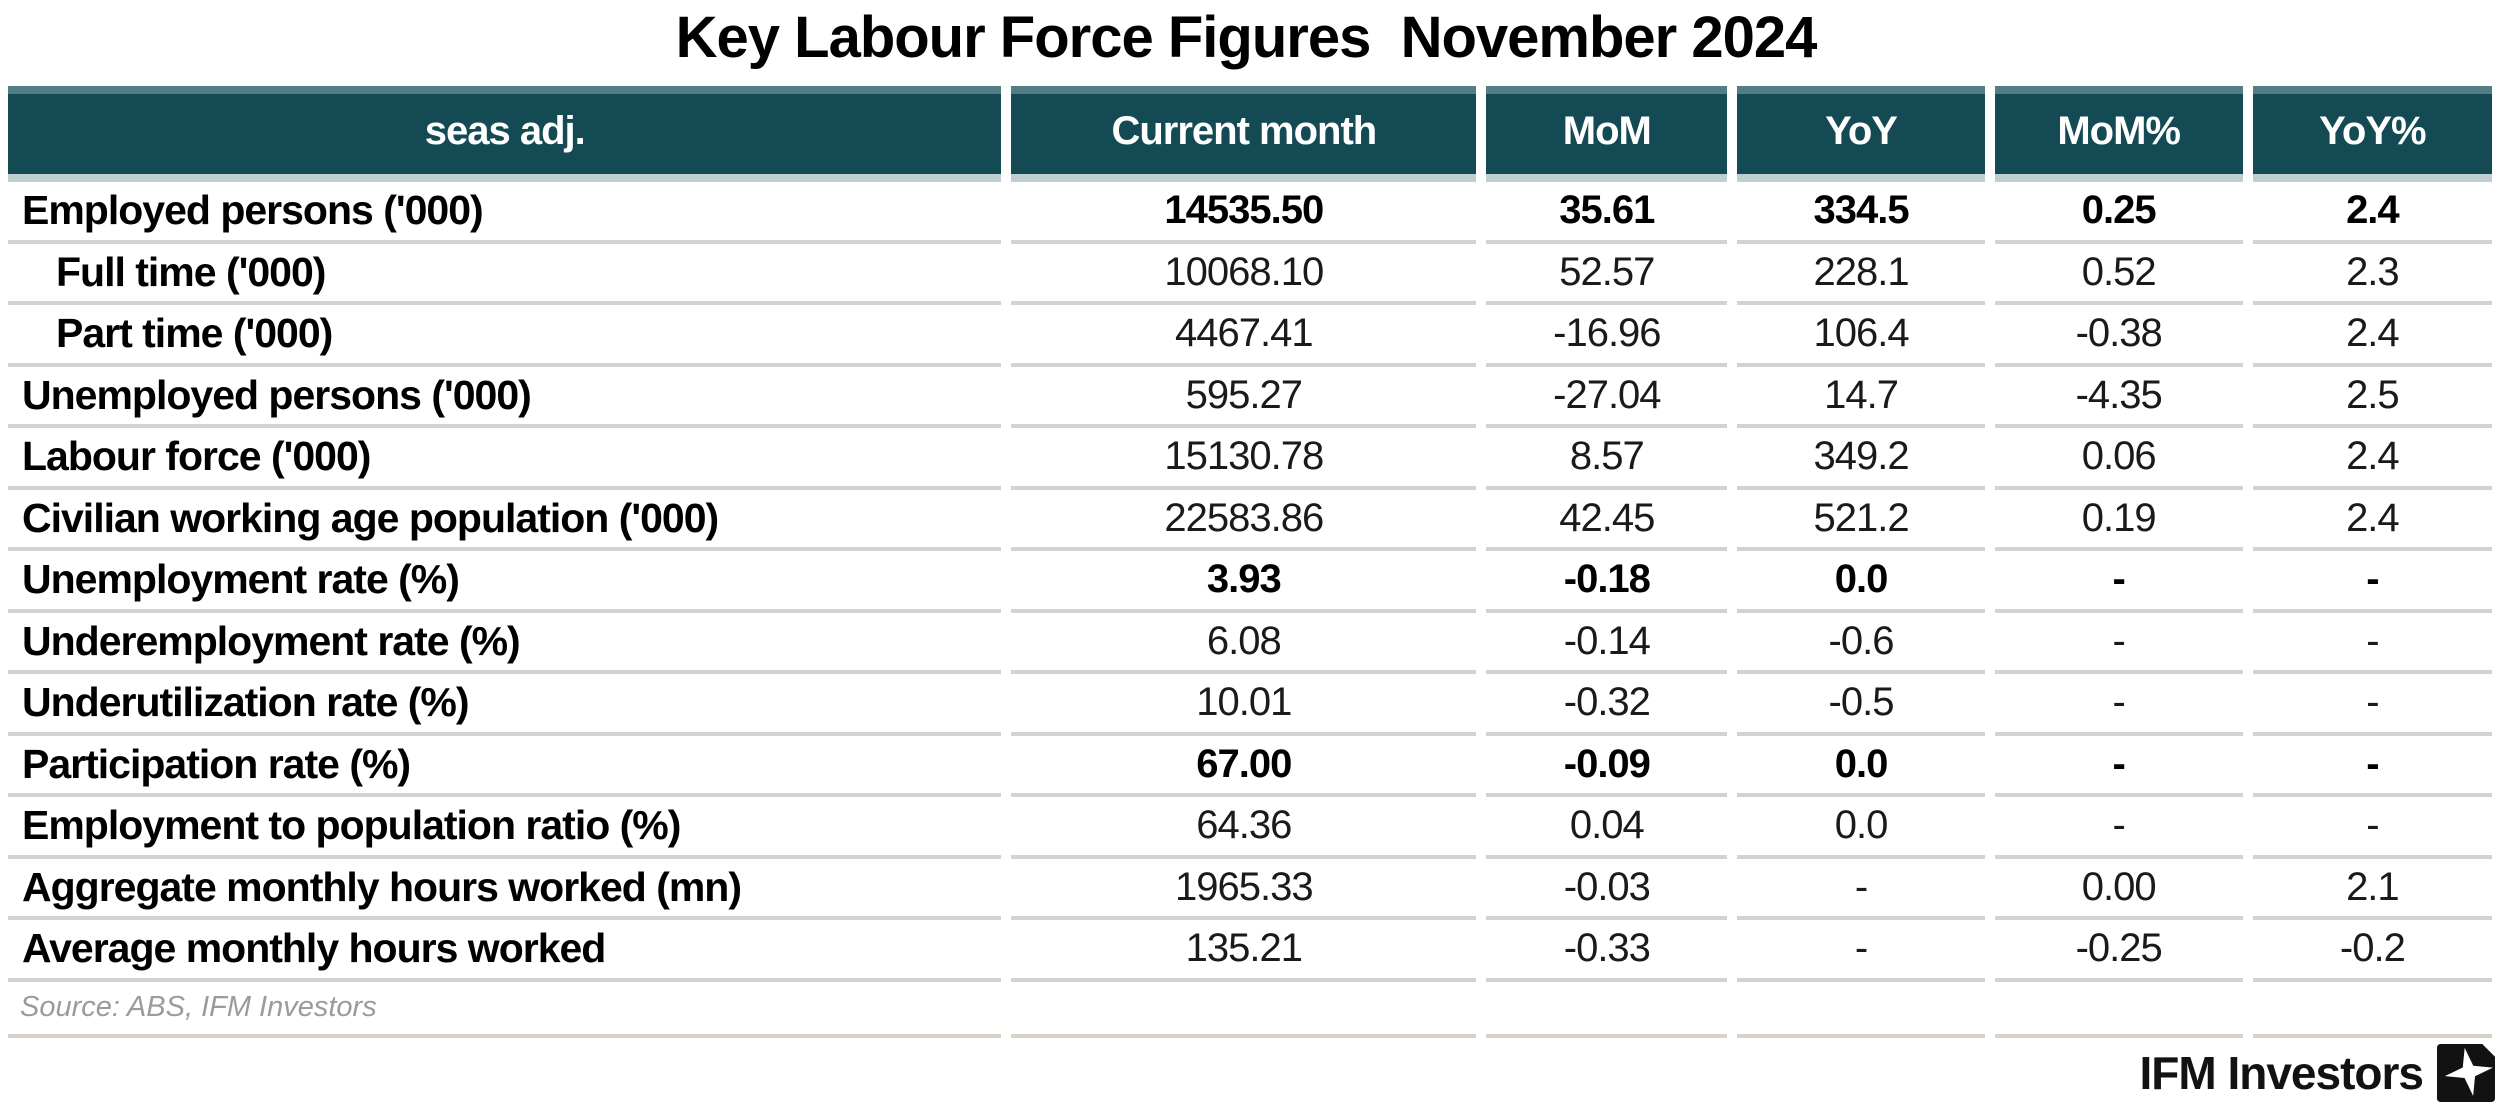  What do you see at coordinates (1861, 459) in the screenshot?
I see `cell-yoy: 349.2` at bounding box center [1861, 459].